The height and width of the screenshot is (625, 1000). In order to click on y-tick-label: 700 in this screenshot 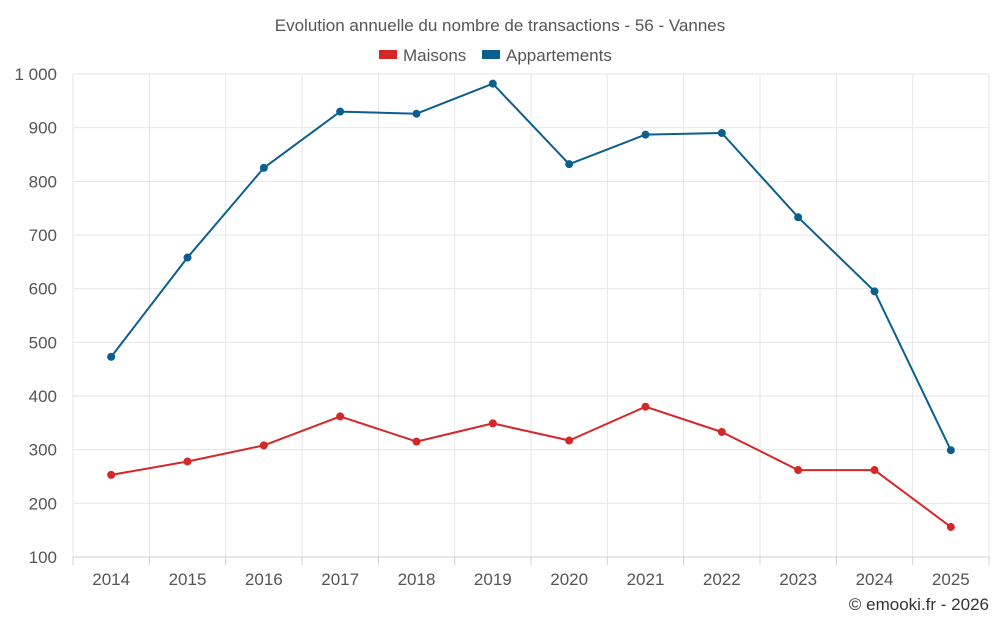, I will do `click(43, 235)`.